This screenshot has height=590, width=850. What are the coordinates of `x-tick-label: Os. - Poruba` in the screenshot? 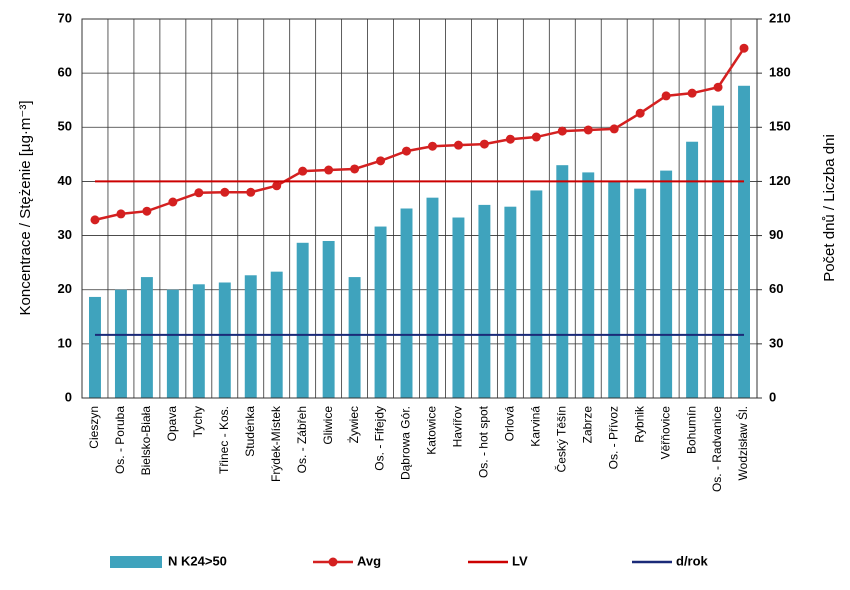 It's located at (120, 440).